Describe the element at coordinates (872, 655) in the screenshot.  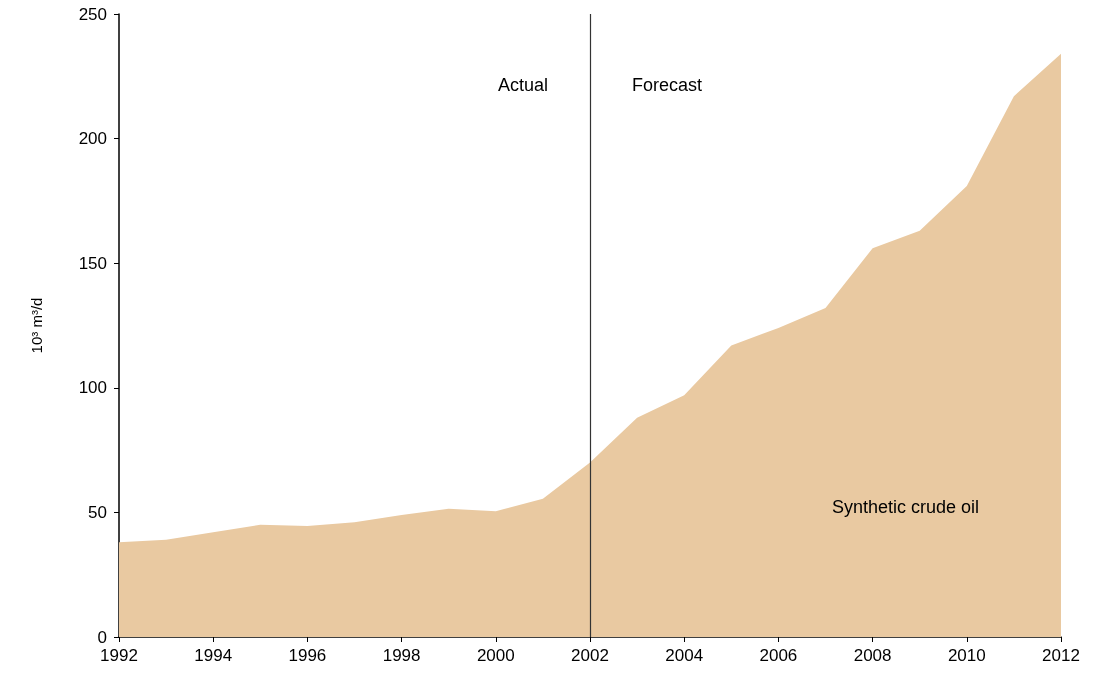
I see `x-tick-label: 2008` at that location.